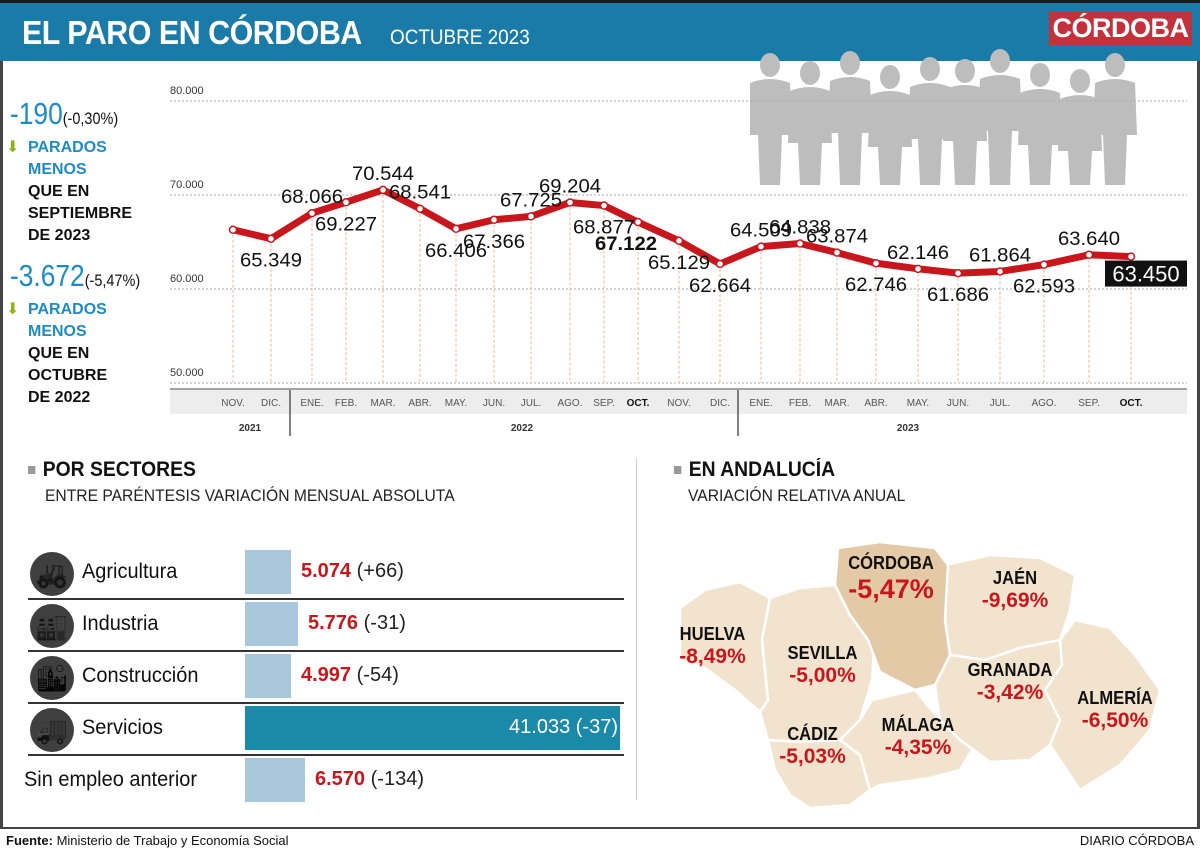 This screenshot has width=1200, height=851. I want to click on sector-value: 5.074 (+66), so click(352, 571).